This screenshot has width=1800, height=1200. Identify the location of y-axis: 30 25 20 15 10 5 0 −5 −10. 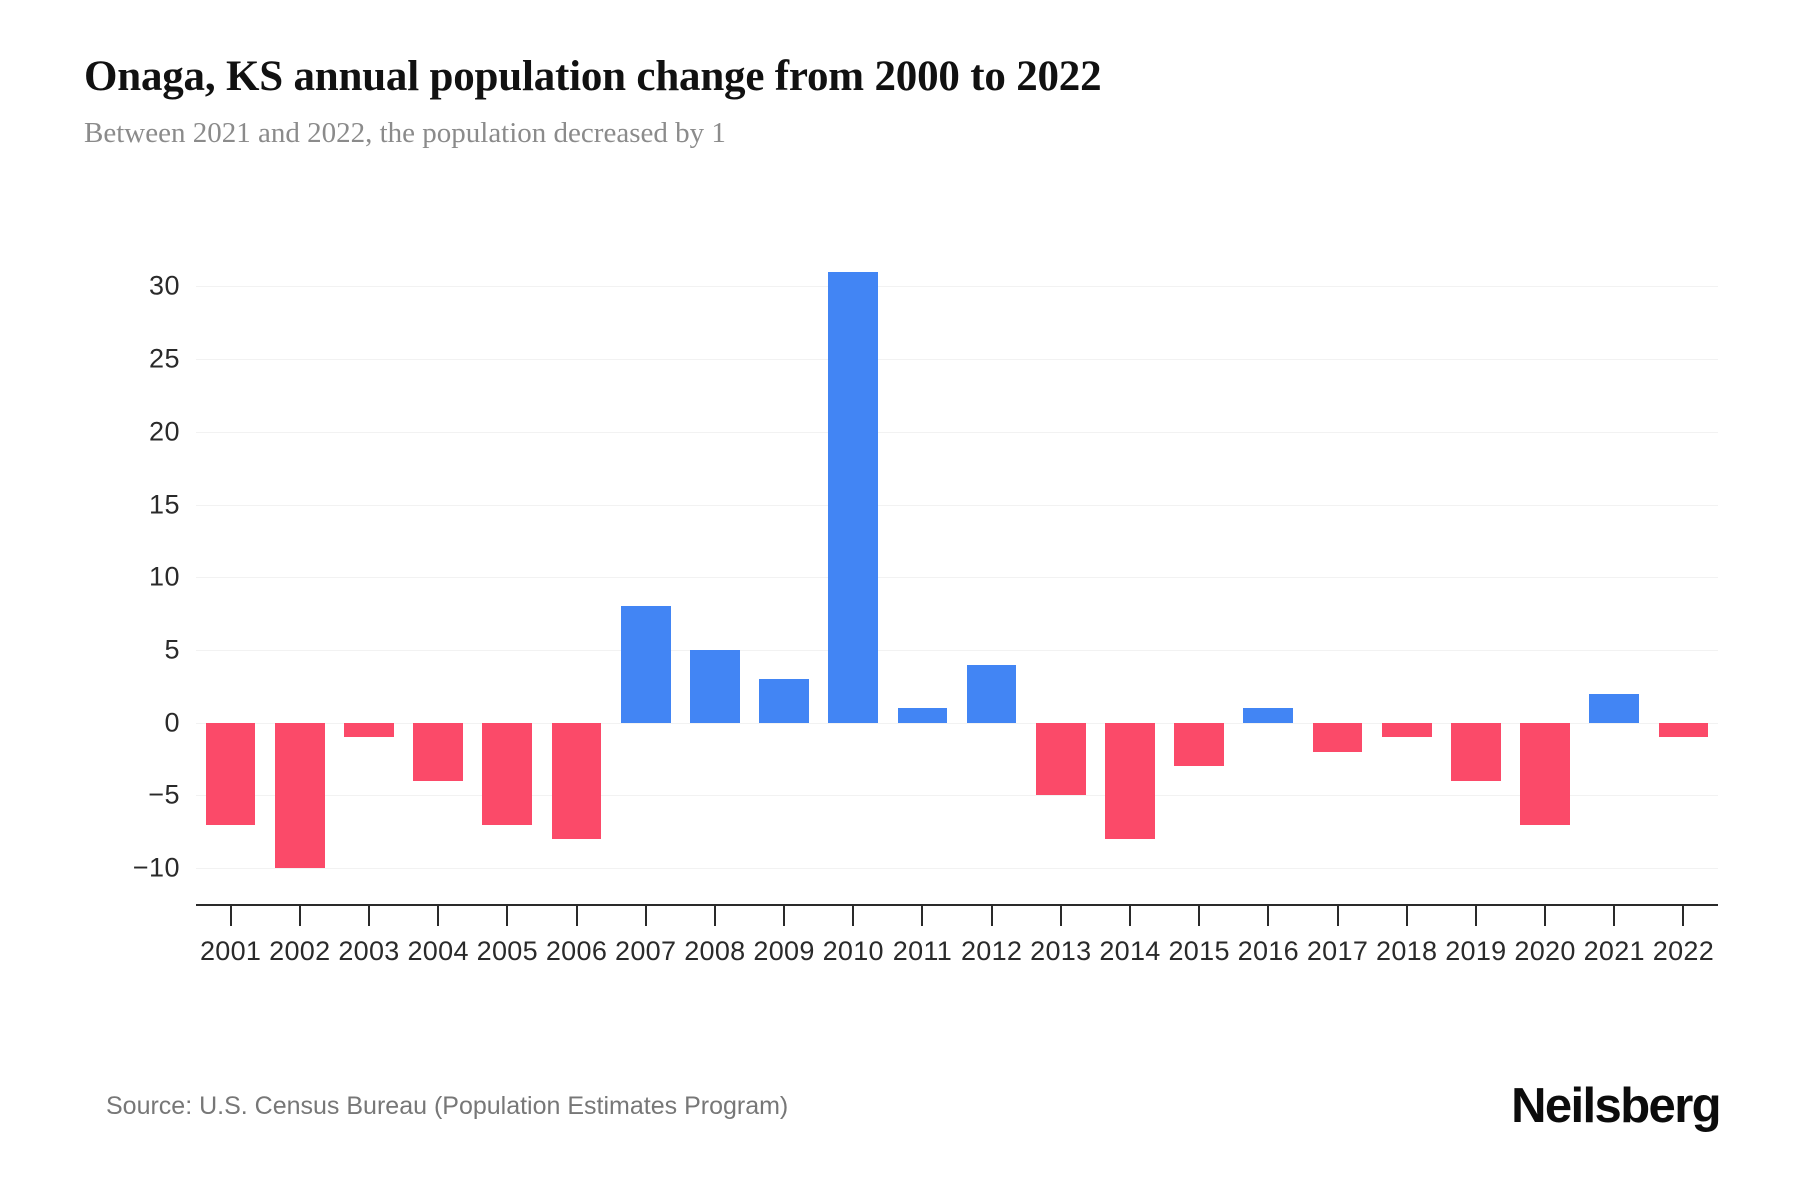
(149, 570).